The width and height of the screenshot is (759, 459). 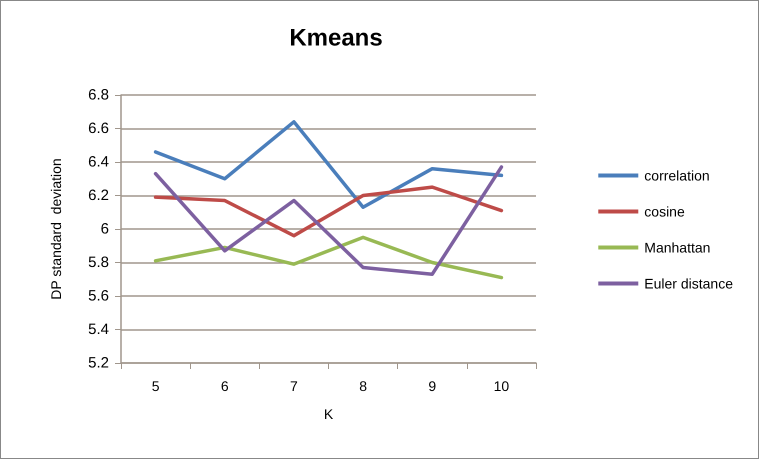 What do you see at coordinates (502, 386) in the screenshot?
I see `x-tick-label: 10` at bounding box center [502, 386].